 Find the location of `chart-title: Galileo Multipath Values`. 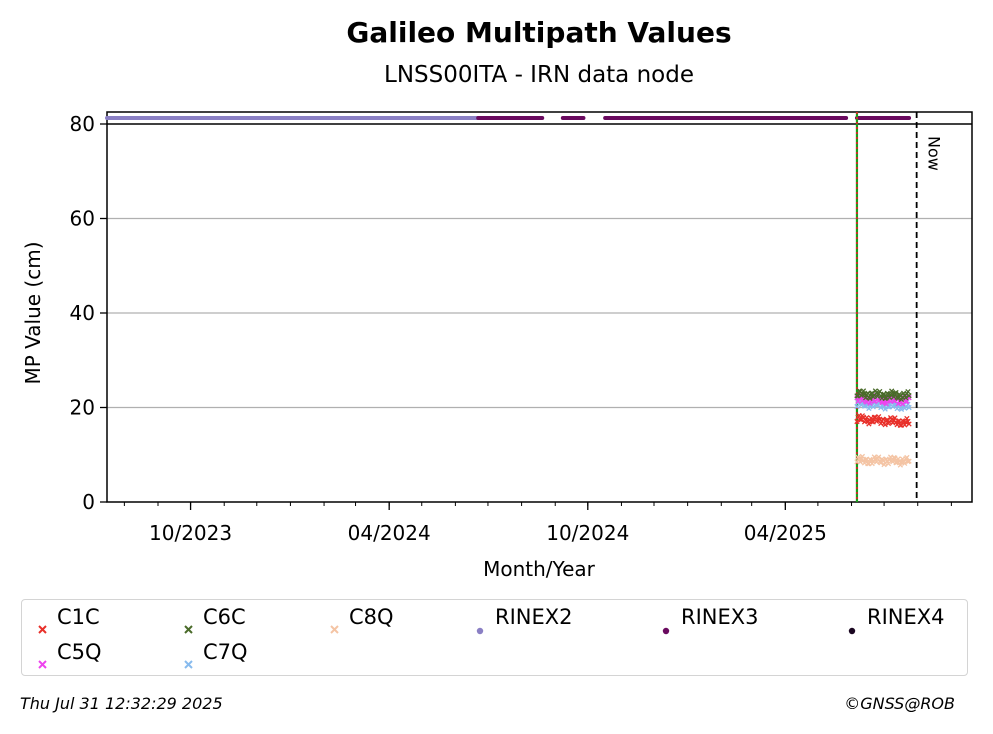

chart-title: Galileo Multipath Values is located at coordinates (538, 32).